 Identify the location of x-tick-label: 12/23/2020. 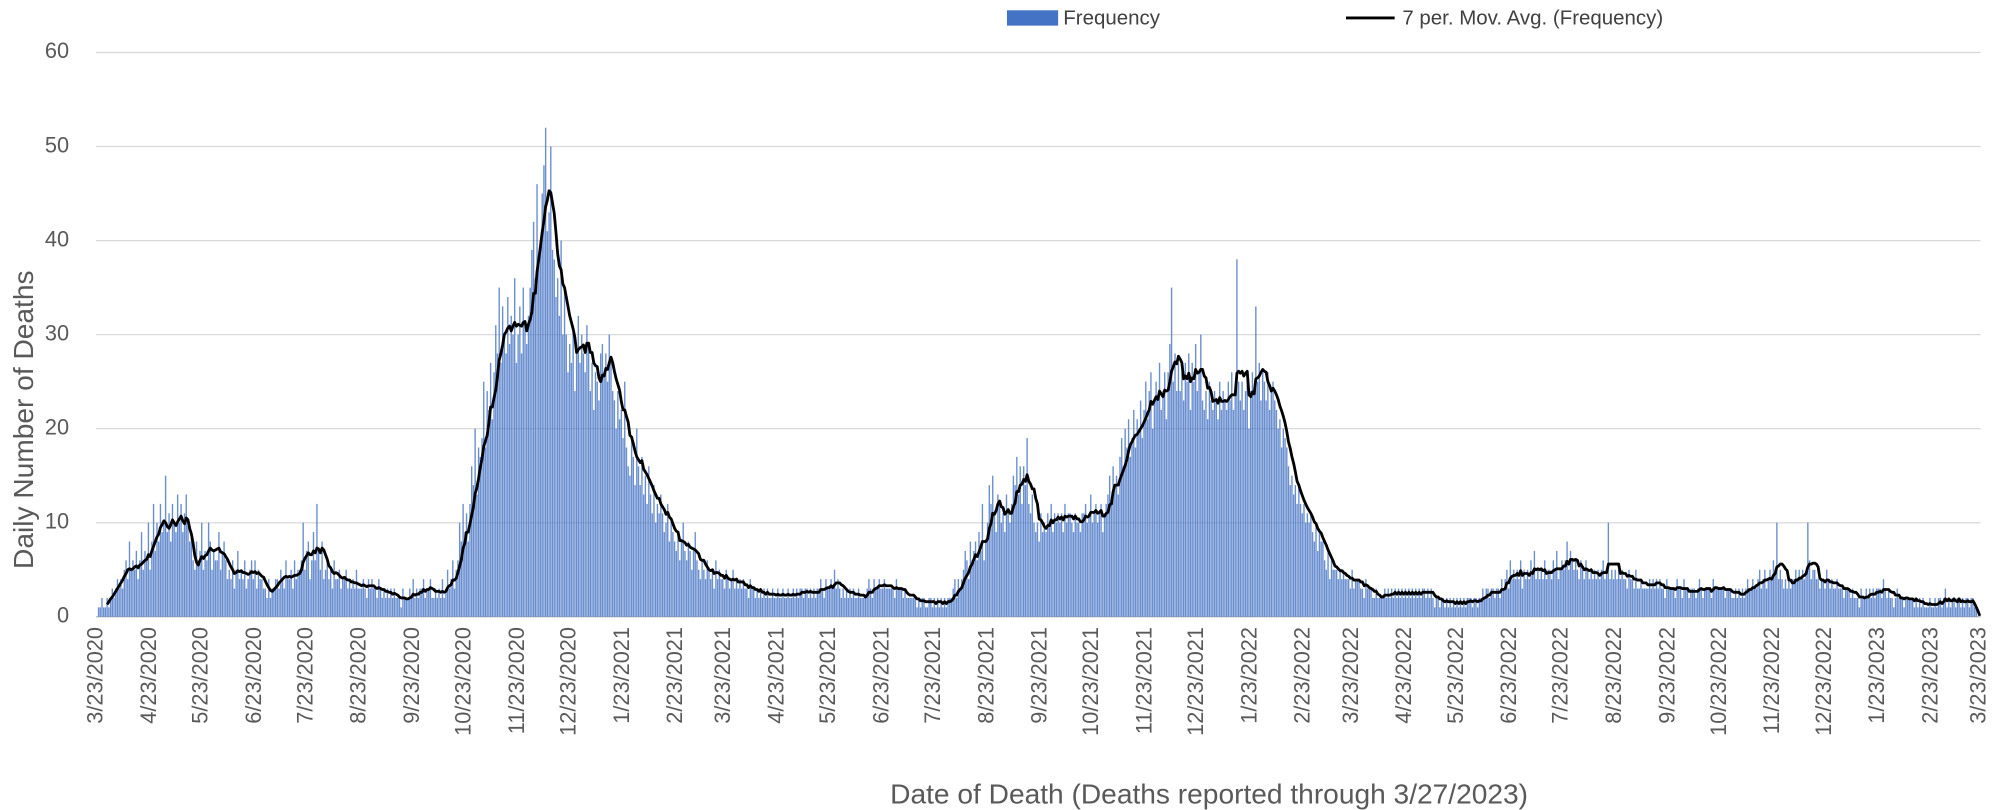
(567, 681).